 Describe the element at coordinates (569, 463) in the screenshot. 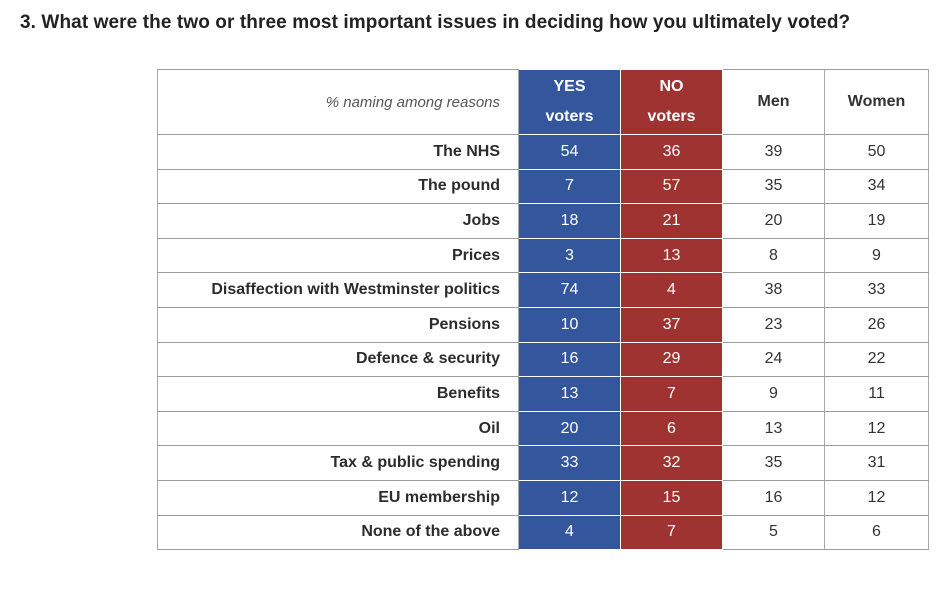

I see `row-yes-value: 33` at that location.